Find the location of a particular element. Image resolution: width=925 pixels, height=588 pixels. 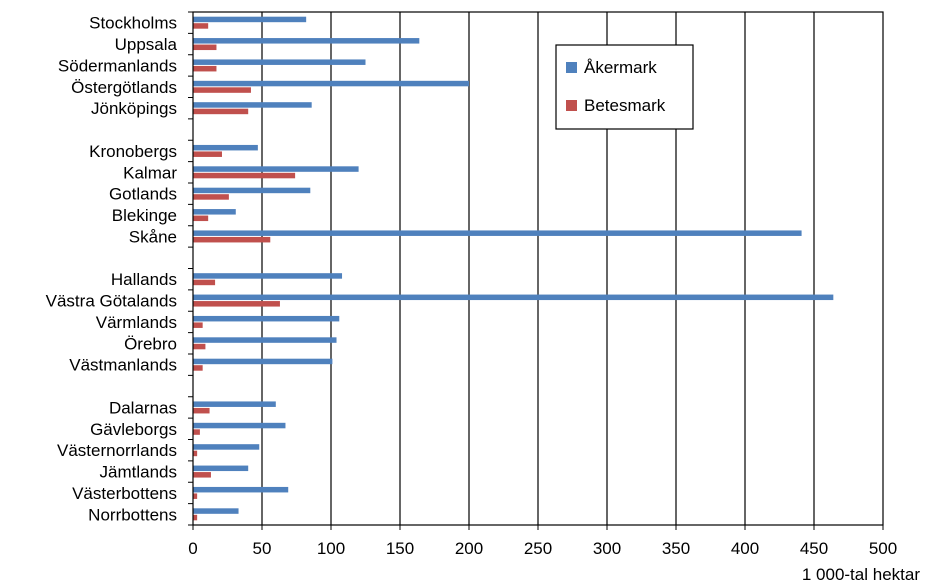

category-label-varmlands: Värmlands is located at coordinates (136, 322).